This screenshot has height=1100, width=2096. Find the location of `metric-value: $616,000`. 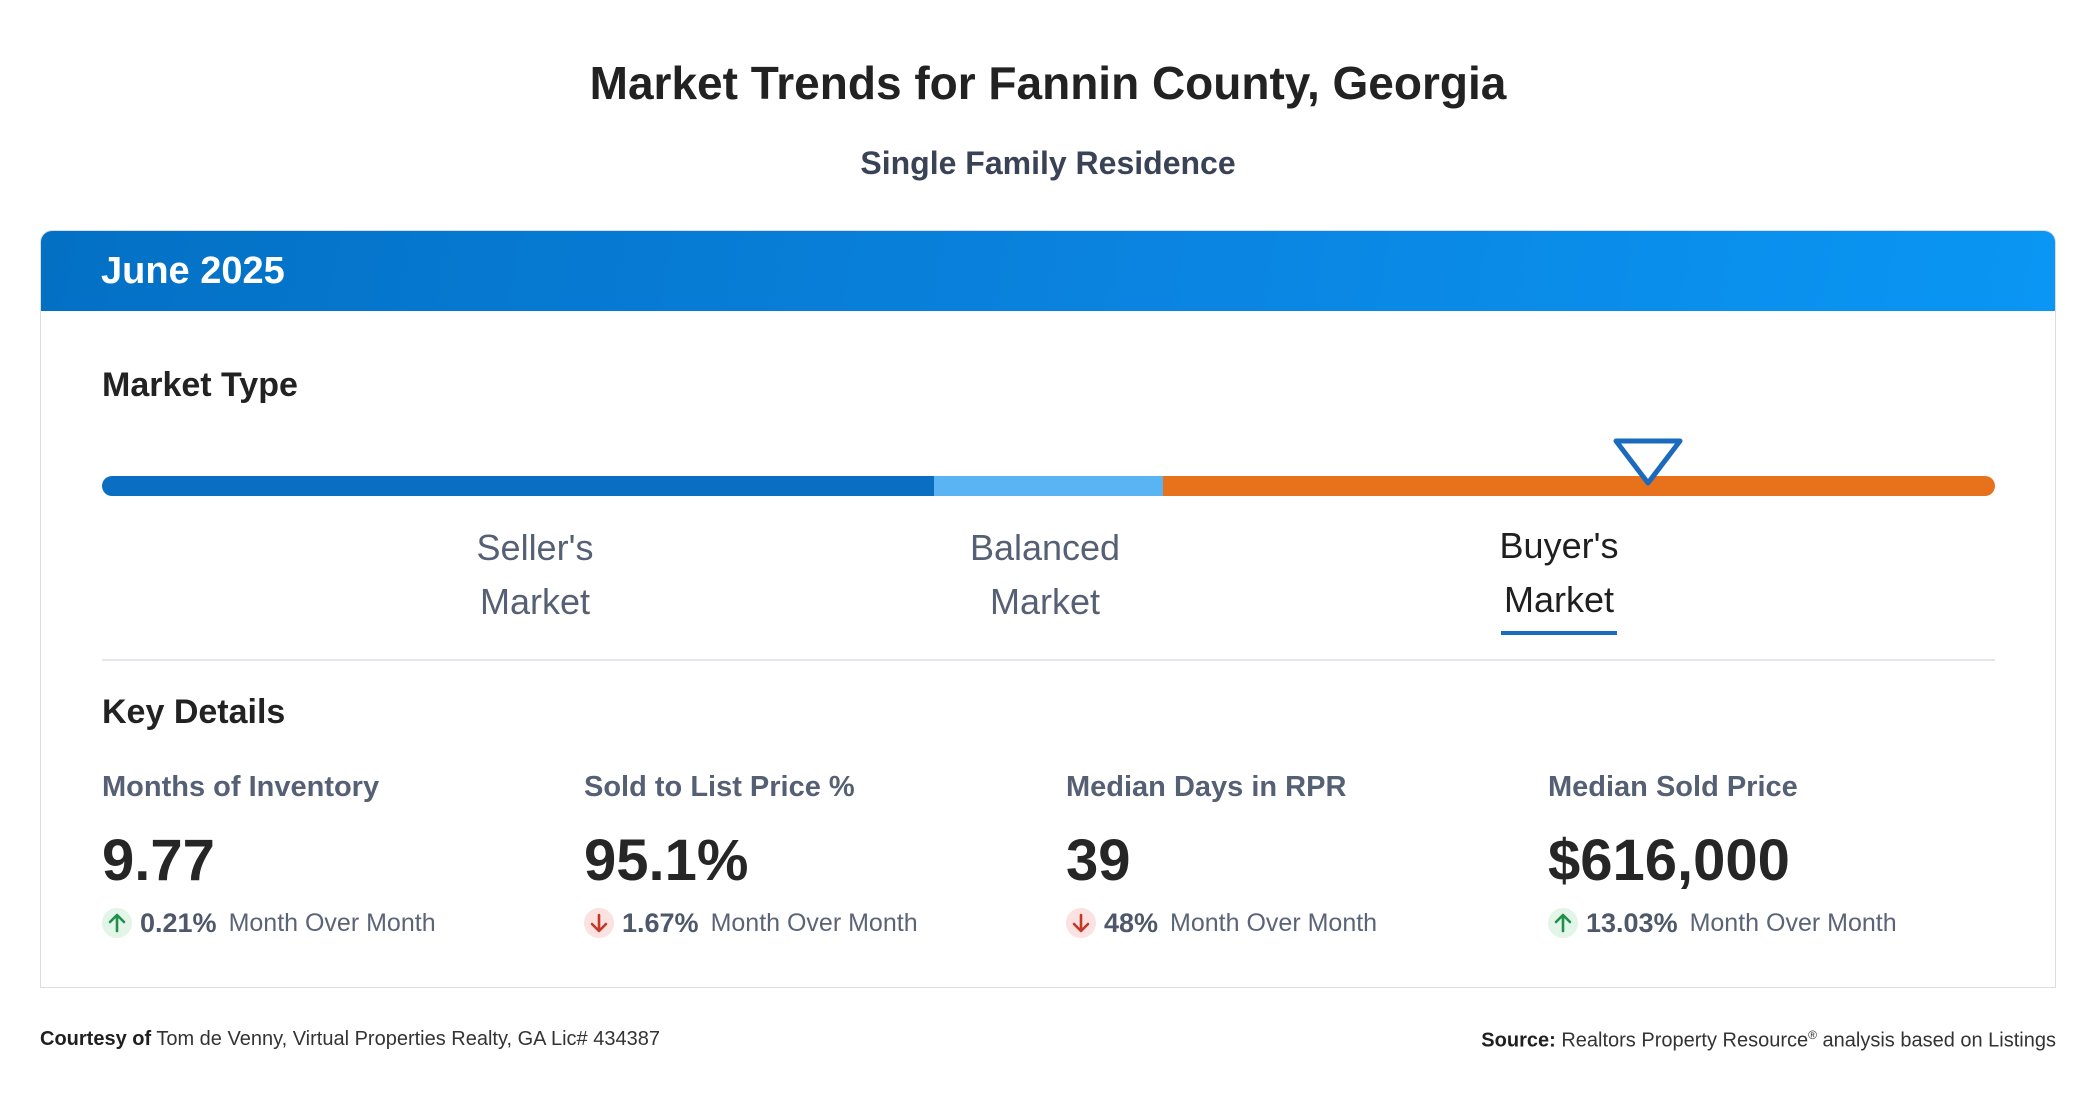

metric-value: $616,000 is located at coordinates (1669, 860).